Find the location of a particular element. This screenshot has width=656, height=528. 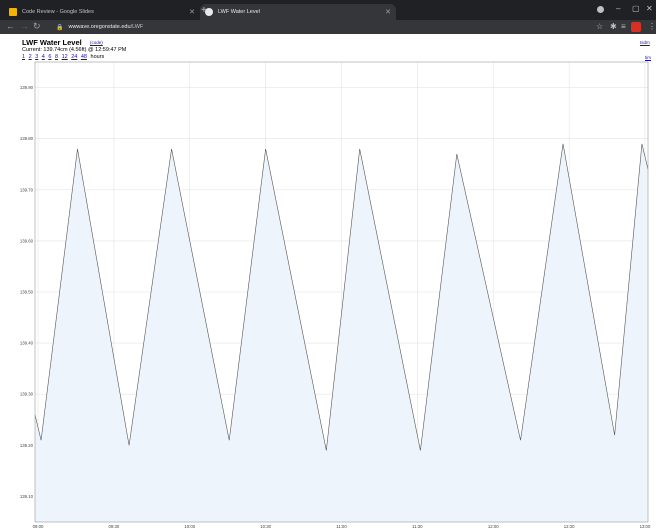

x-tick-label: 10:00 is located at coordinates (189, 526).